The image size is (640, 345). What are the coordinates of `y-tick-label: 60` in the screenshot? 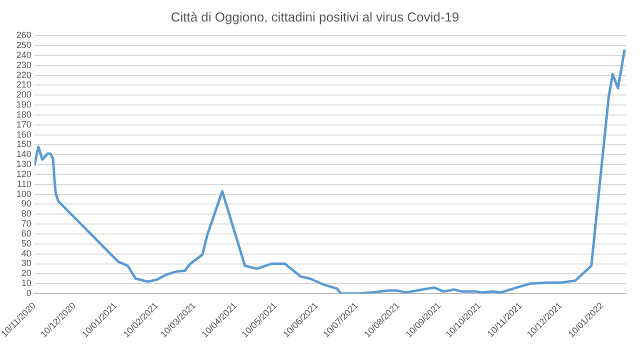 It's located at (26, 233).